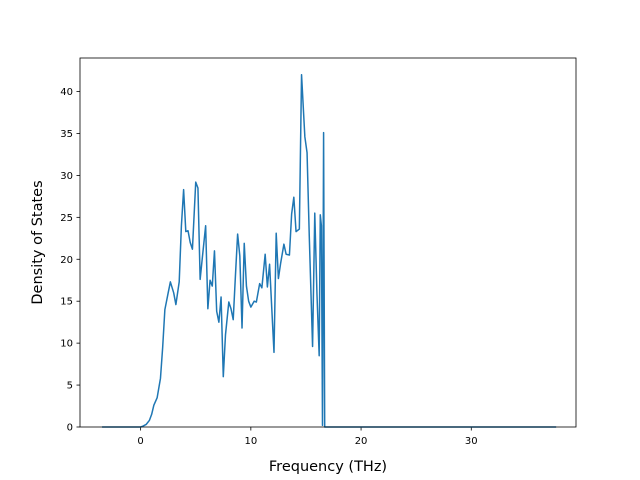  Describe the element at coordinates (70, 386) in the screenshot. I see `y-tick-label: 5` at that location.